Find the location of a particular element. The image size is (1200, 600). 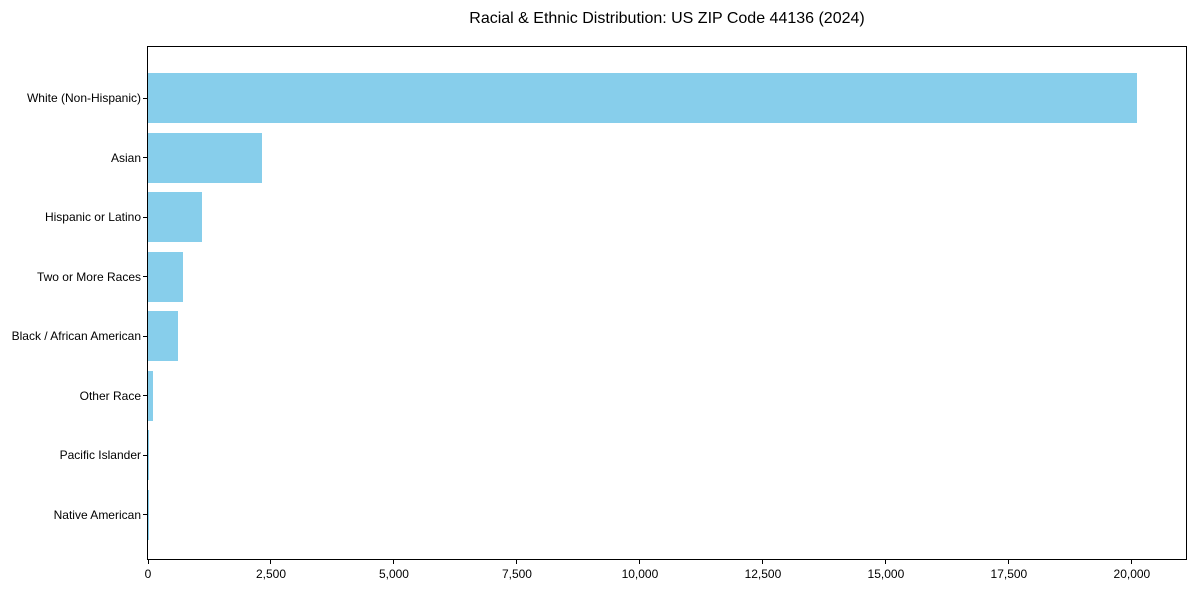

x-tick-label-0: 0 is located at coordinates (148, 574).